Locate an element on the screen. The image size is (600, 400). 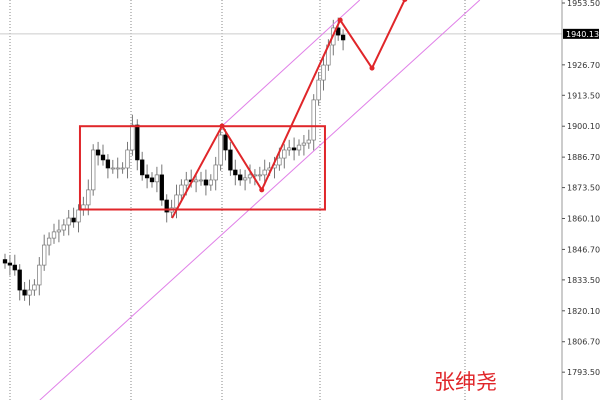
y-tick-label: 1926.70 is located at coordinates (583, 65).